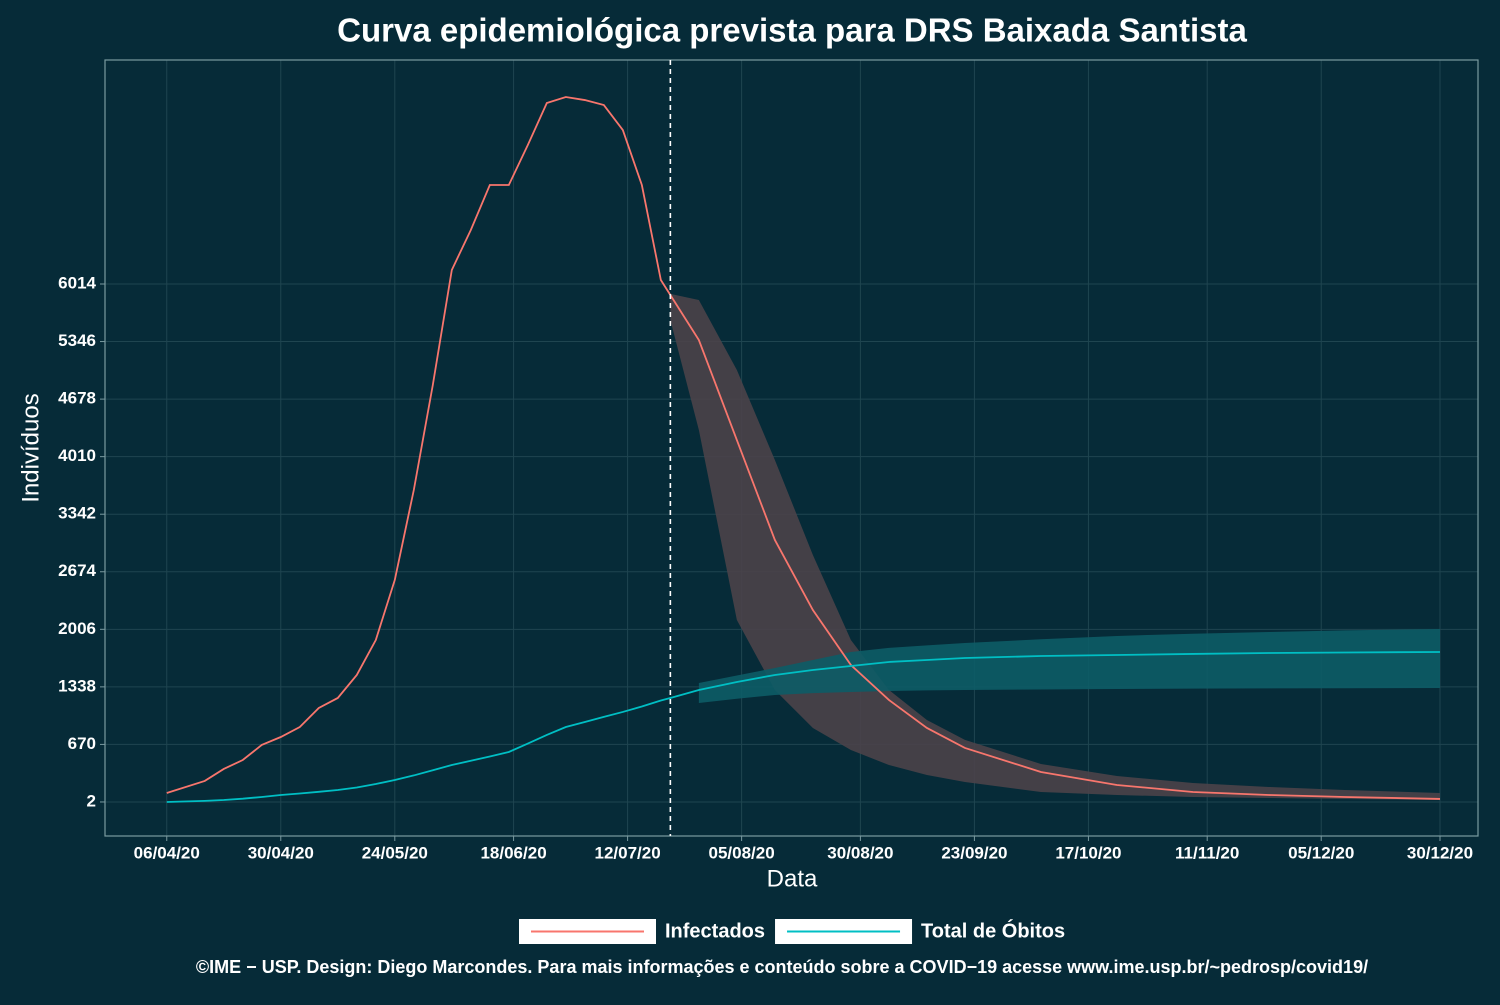 Image resolution: width=1500 pixels, height=1005 pixels. Describe the element at coordinates (1440, 852) in the screenshot. I see `x-tick-label: 30/12/20` at that location.